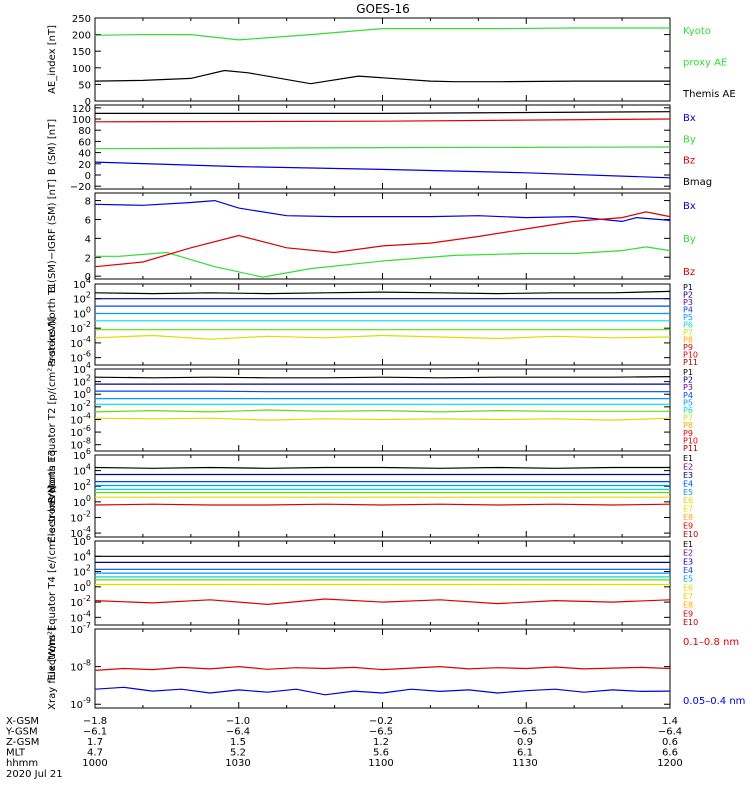 The width and height of the screenshot is (750, 800). I want to click on legend-label: P11, so click(690, 448).